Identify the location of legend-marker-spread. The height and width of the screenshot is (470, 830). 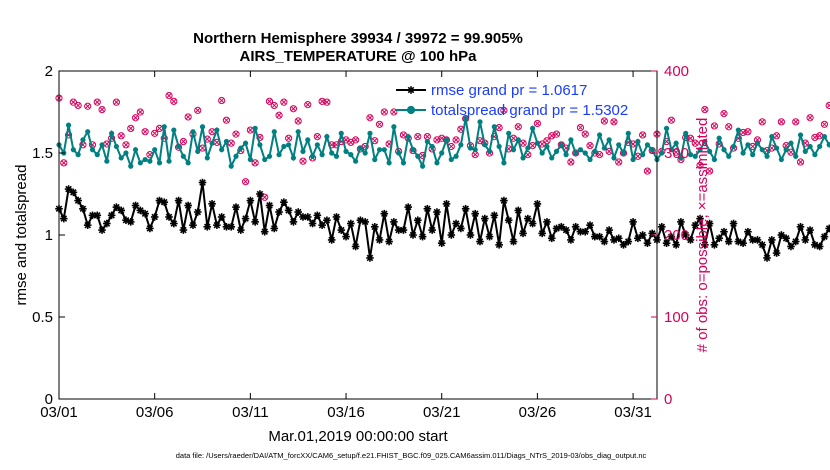
(411, 110).